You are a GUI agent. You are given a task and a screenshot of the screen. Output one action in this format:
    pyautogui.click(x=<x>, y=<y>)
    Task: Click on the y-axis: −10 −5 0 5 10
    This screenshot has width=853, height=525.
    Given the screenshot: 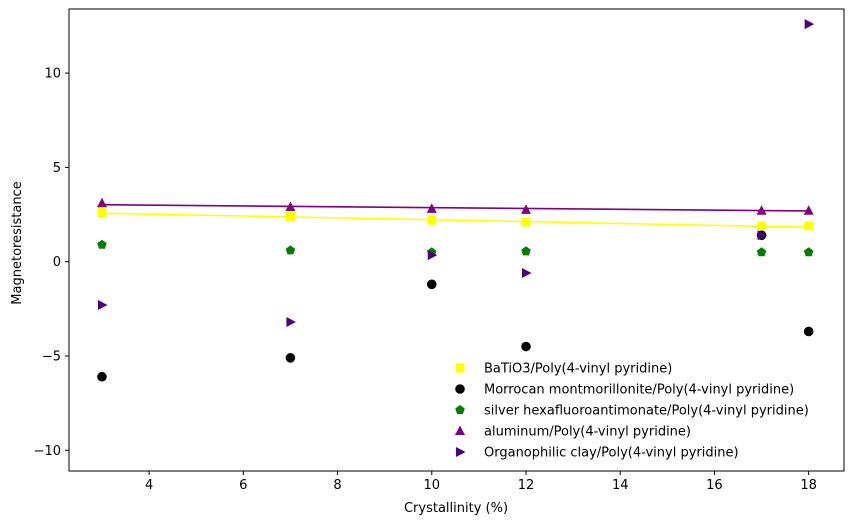 What is the action you would take?
    pyautogui.click(x=51, y=263)
    